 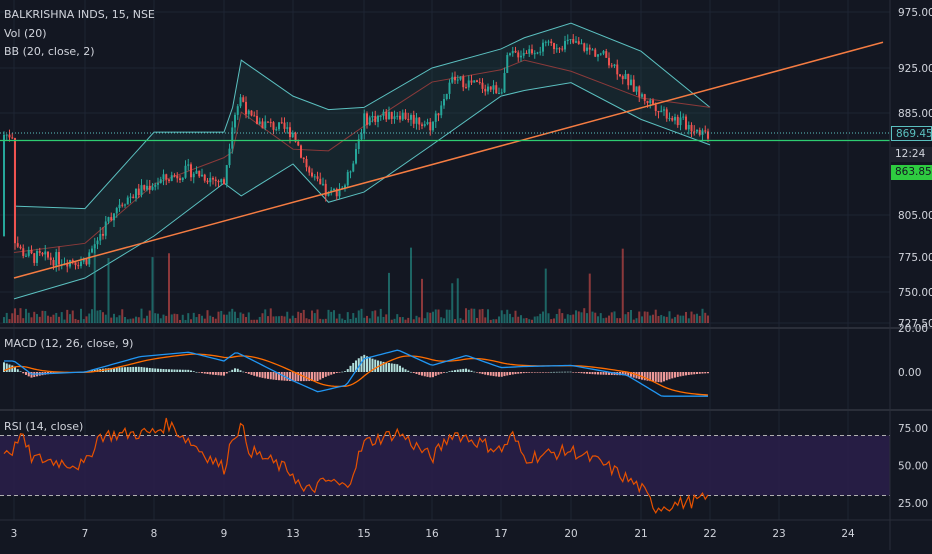 I want to click on macd-tick-label: 0.00, so click(x=909, y=373).